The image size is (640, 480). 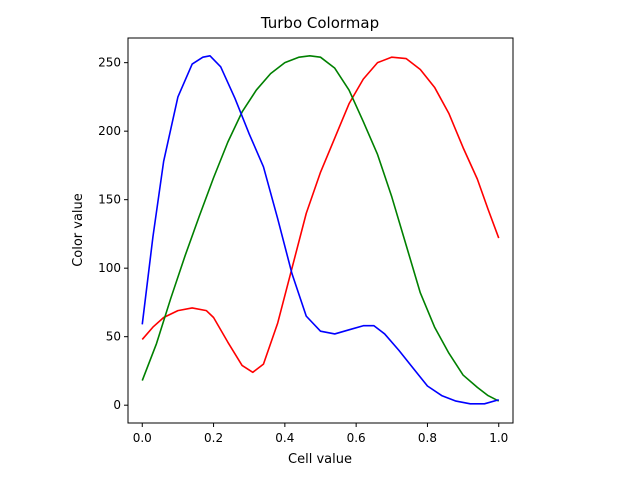 I want to click on y-tick-label: 250, so click(x=109, y=63).